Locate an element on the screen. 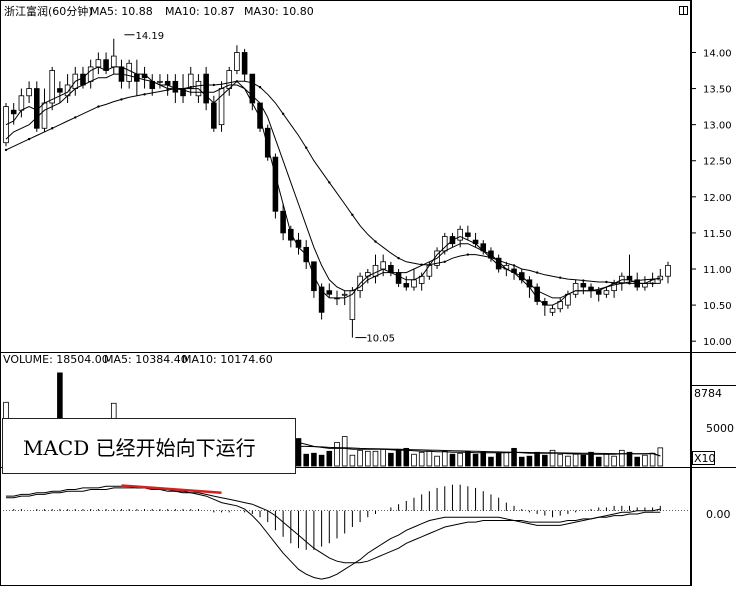 The width and height of the screenshot is (736, 590). volume-axis-top-value: 8784 is located at coordinates (708, 393).